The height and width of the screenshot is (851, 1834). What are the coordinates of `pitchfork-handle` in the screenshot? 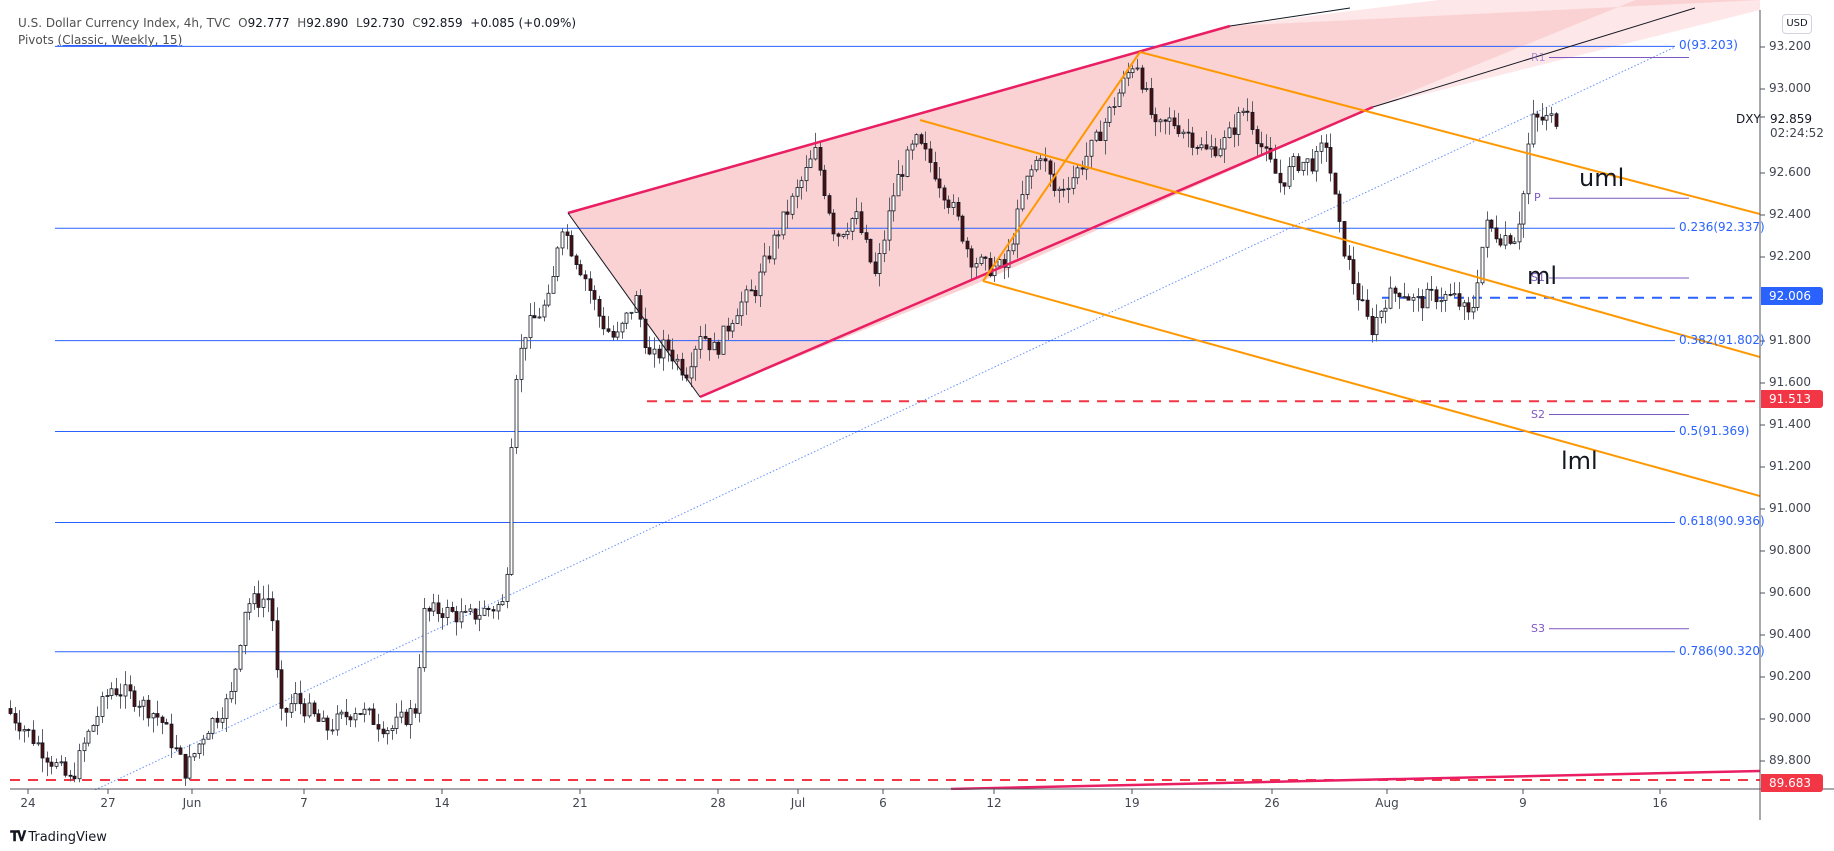 It's located at (1061, 166).